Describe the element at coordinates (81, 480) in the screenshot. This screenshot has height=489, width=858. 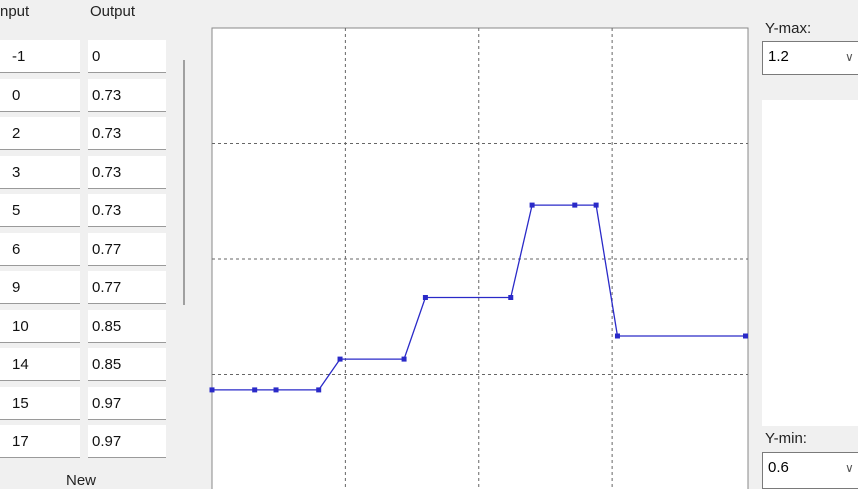
I see `new-button: New` at that location.